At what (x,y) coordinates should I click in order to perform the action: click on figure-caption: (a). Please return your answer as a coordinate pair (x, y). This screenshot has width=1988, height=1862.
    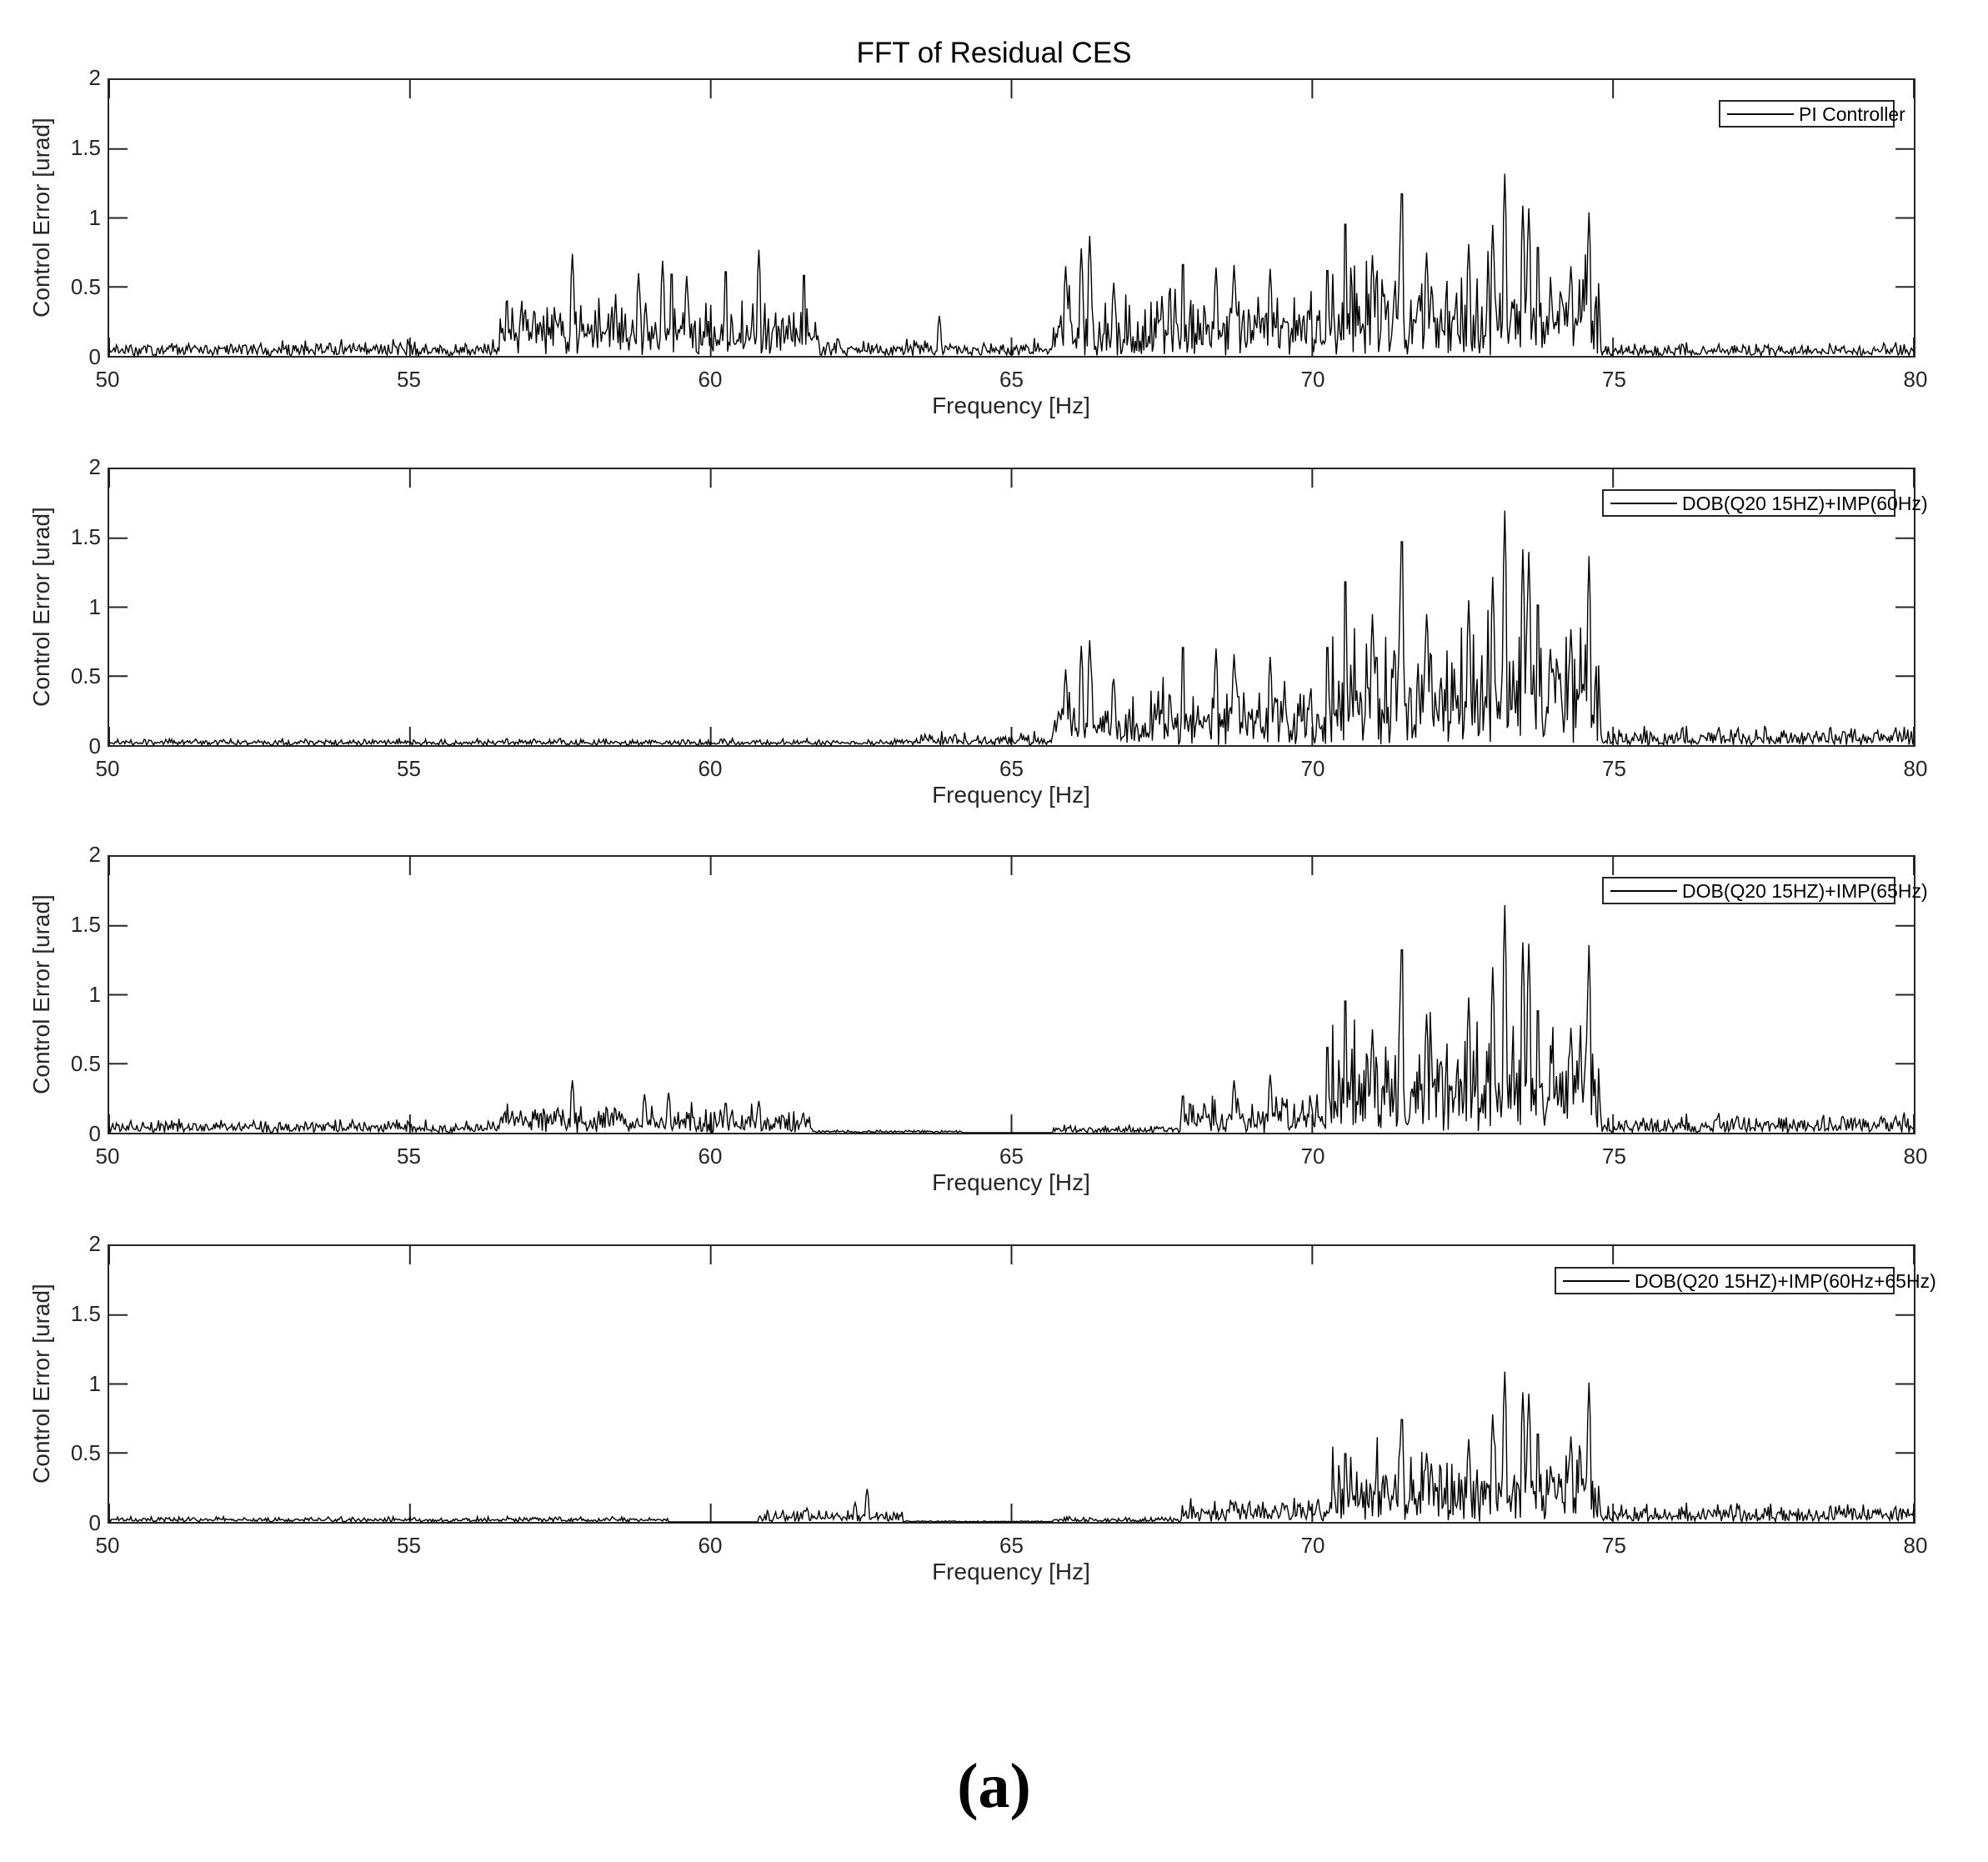
    Looking at the image, I should click on (994, 1786).